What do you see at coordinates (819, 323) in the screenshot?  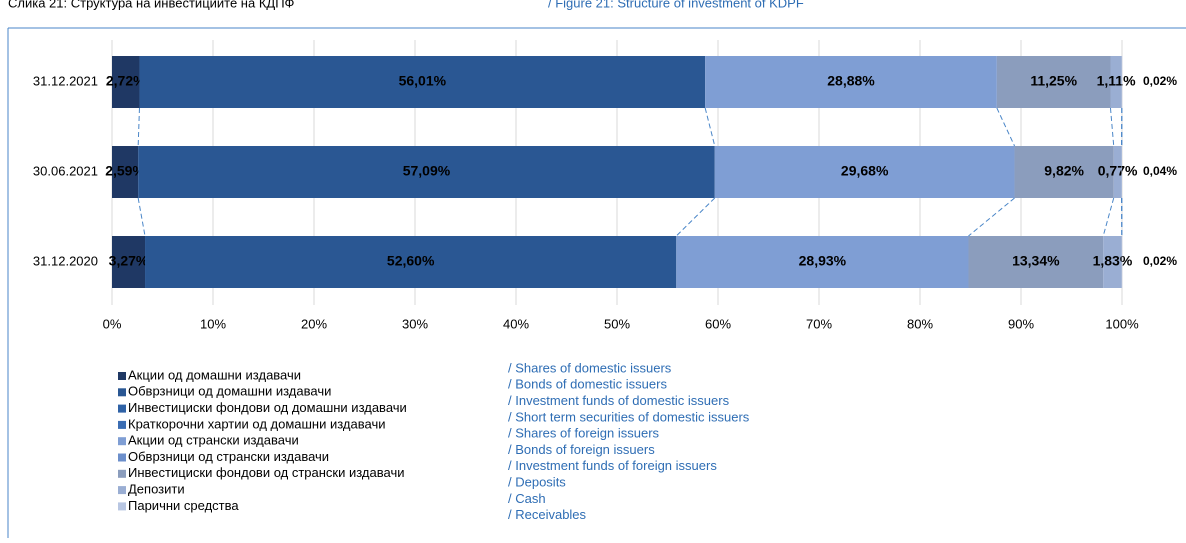 I see `x-tick-label: 70%` at bounding box center [819, 323].